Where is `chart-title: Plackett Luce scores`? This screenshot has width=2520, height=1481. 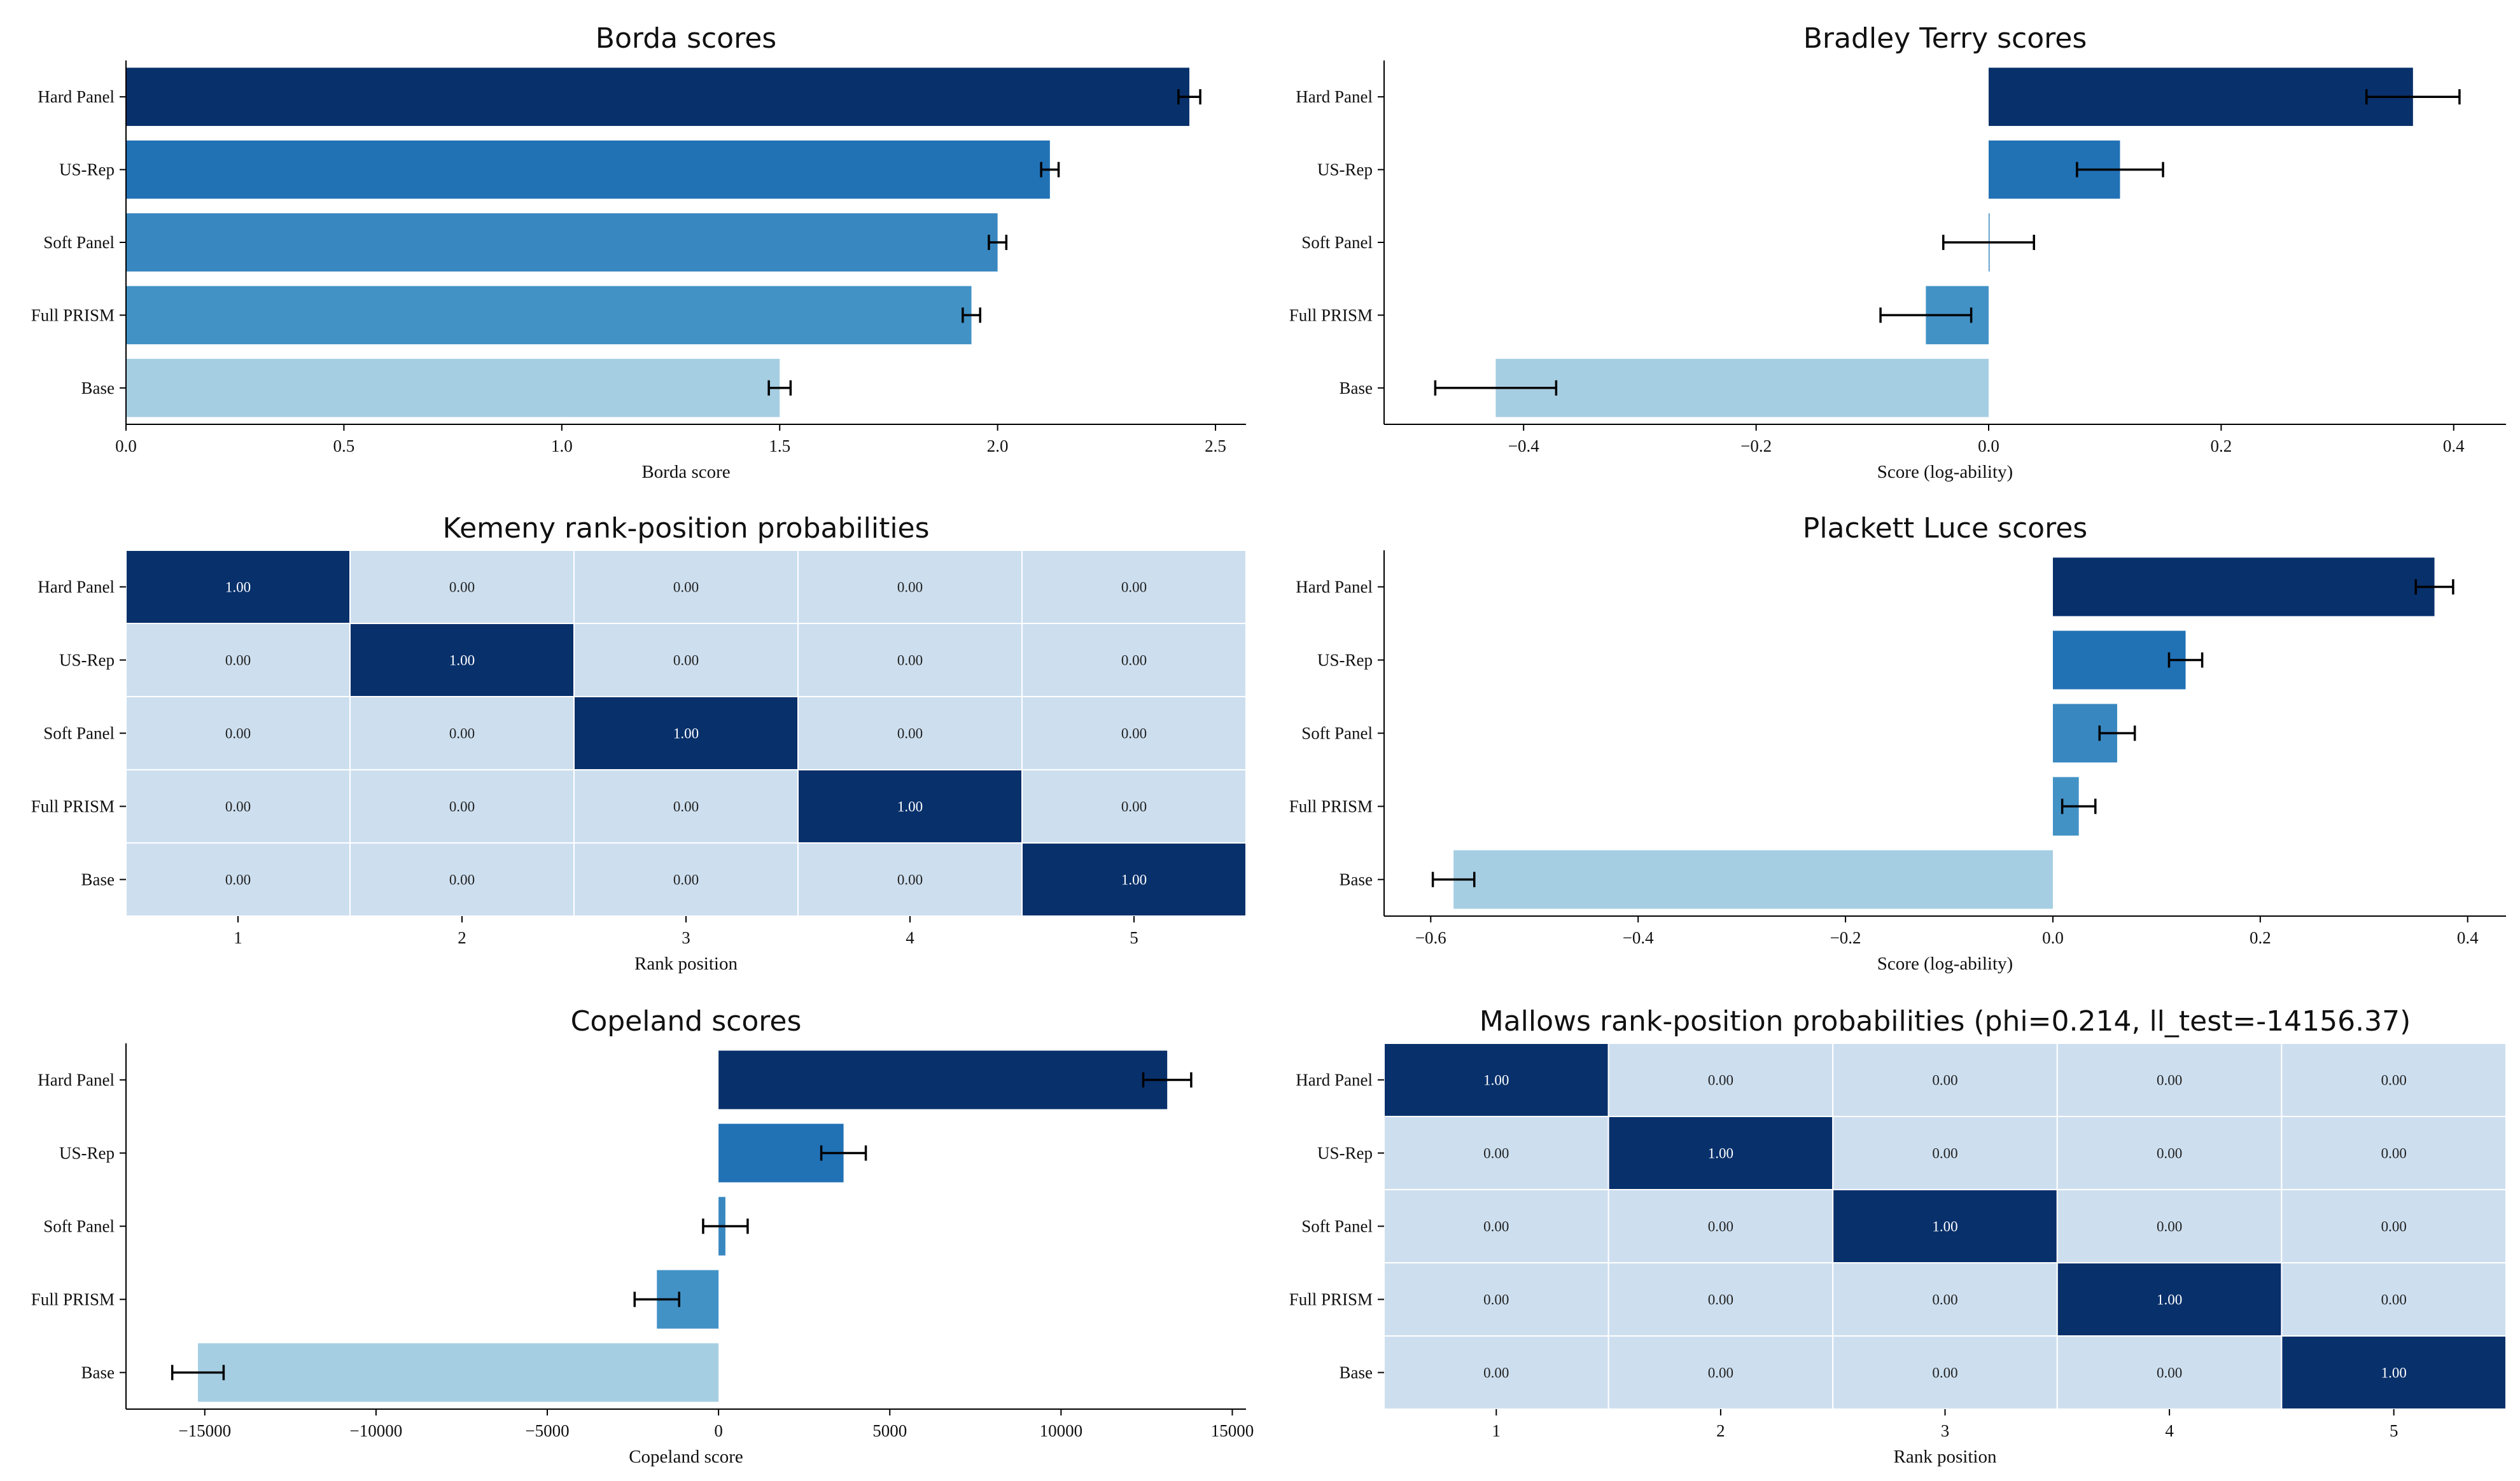
chart-title: Plackett Luce scores is located at coordinates (1945, 528).